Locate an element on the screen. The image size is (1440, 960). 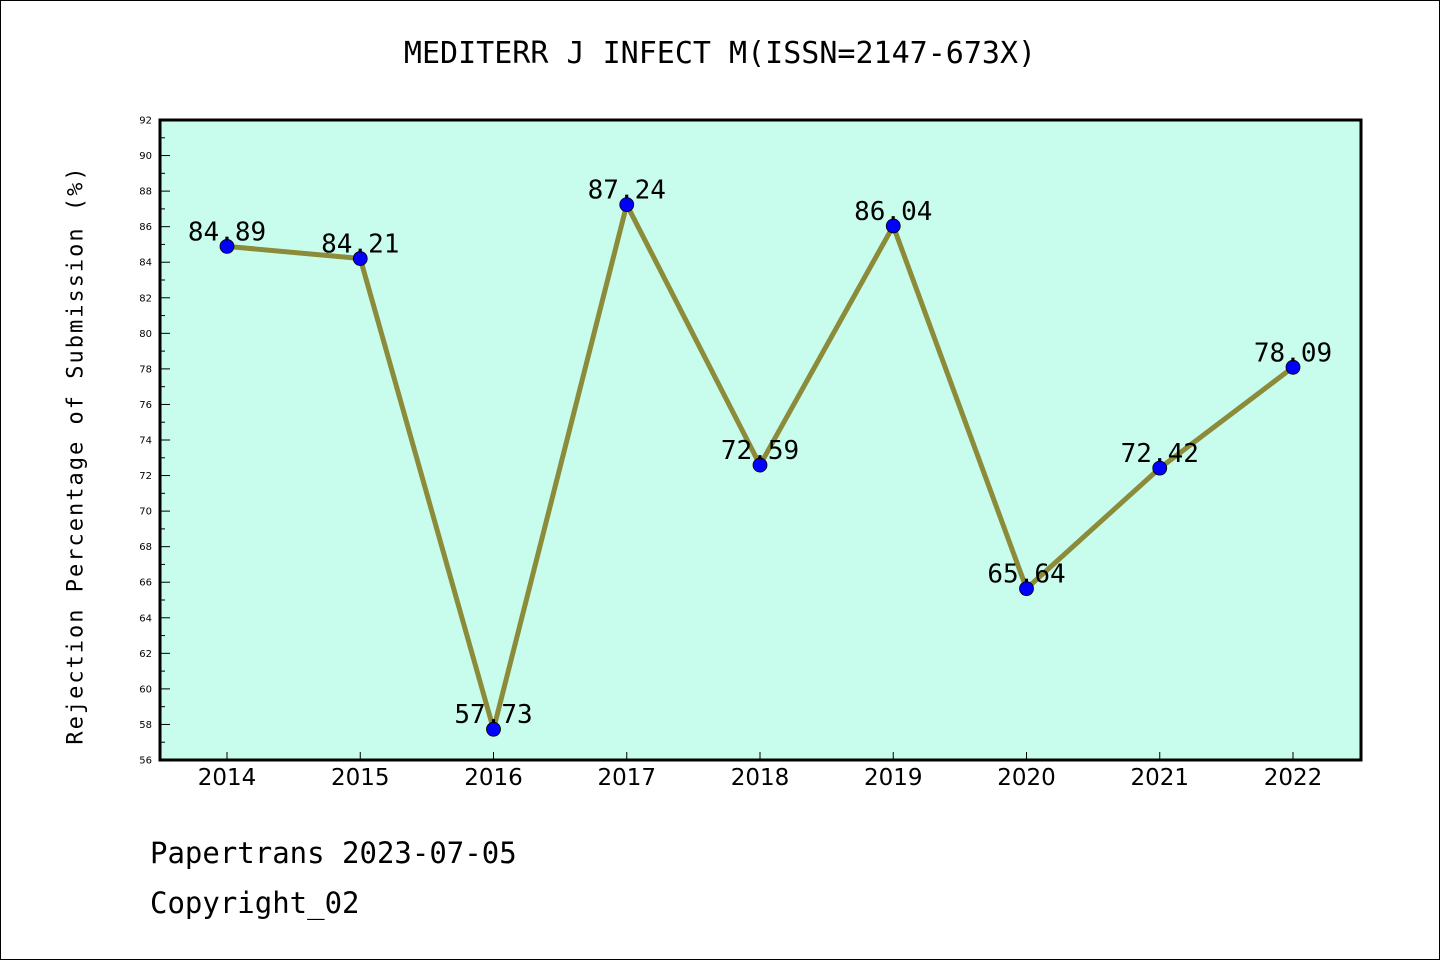
y-tick-label: 64 is located at coordinates (145, 618).